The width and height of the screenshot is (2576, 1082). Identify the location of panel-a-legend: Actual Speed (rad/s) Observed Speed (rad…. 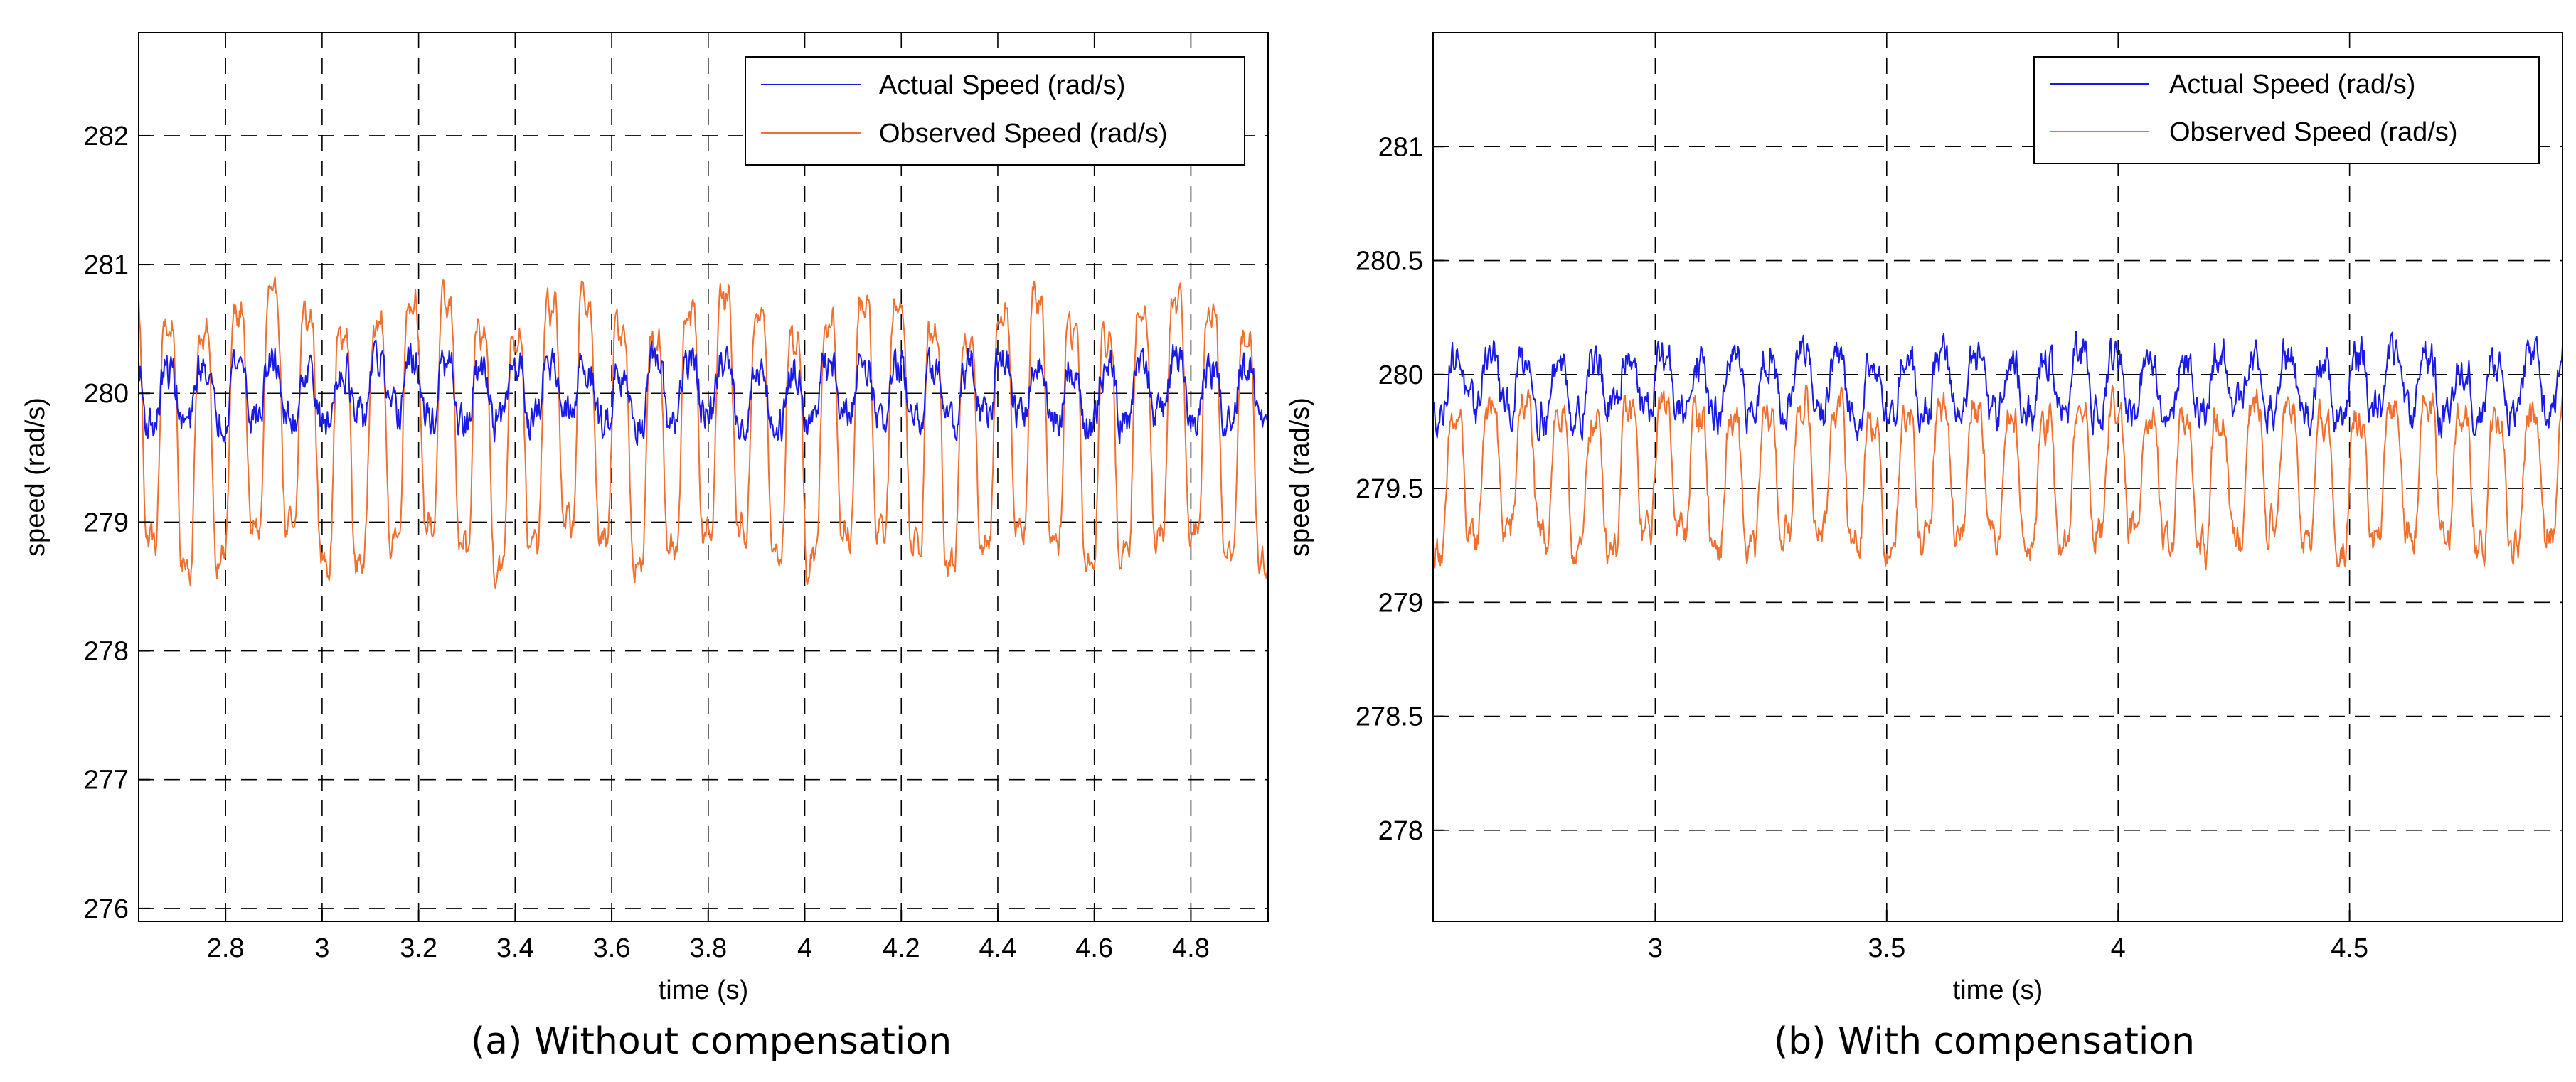
(995, 111).